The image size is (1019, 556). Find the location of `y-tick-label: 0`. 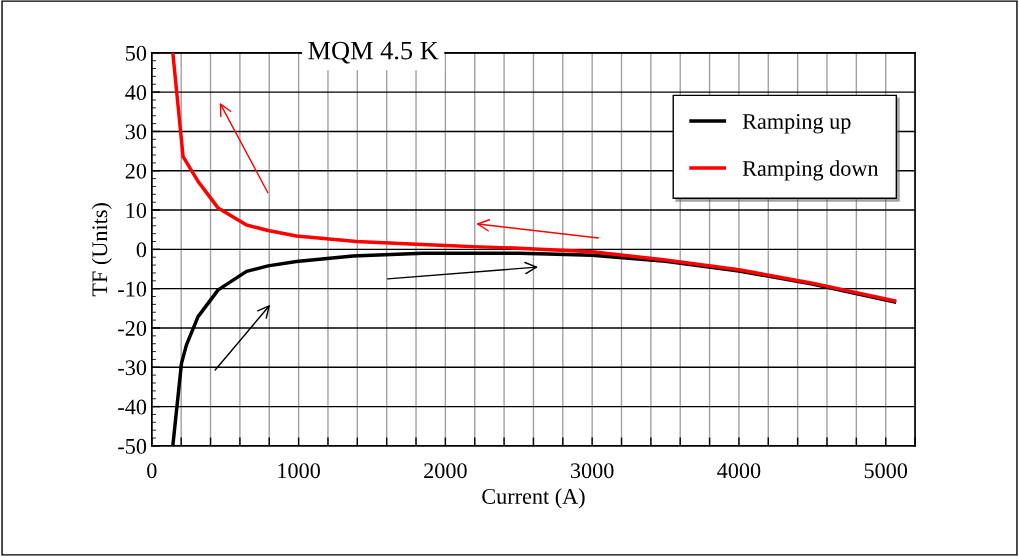

y-tick-label: 0 is located at coordinates (141, 250).